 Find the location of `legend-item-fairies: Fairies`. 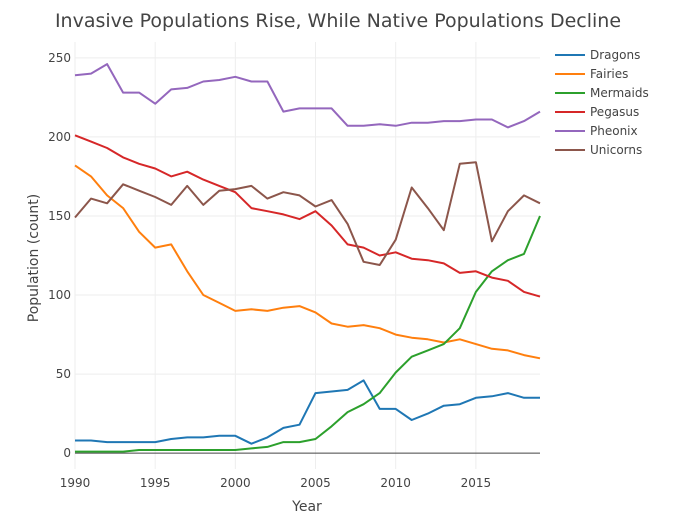

legend-item-fairies: Fairies is located at coordinates (591, 74).